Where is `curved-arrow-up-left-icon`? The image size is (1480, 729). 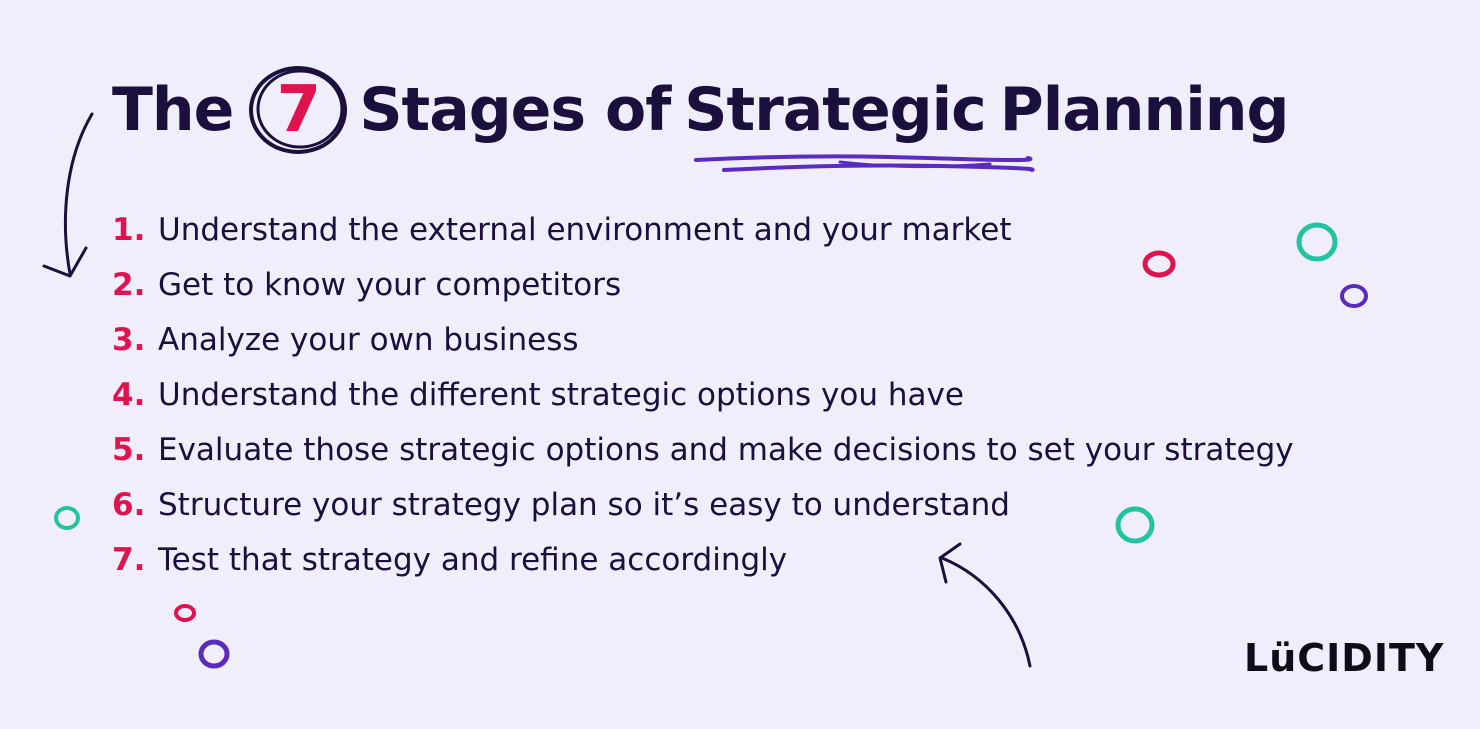
curved-arrow-up-left-icon is located at coordinates (985, 605).